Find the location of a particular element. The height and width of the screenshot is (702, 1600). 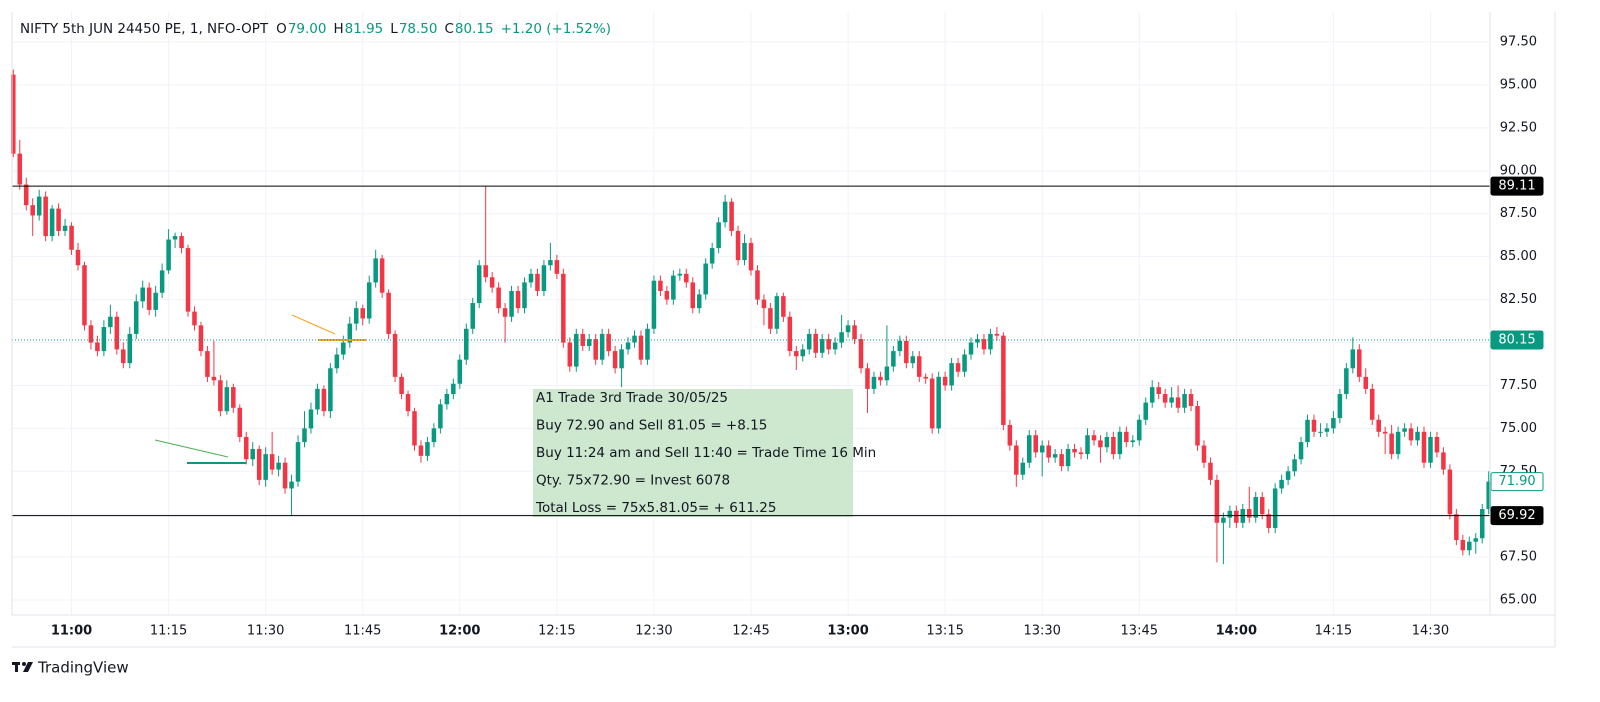

brand: TradingView is located at coordinates (70, 668).